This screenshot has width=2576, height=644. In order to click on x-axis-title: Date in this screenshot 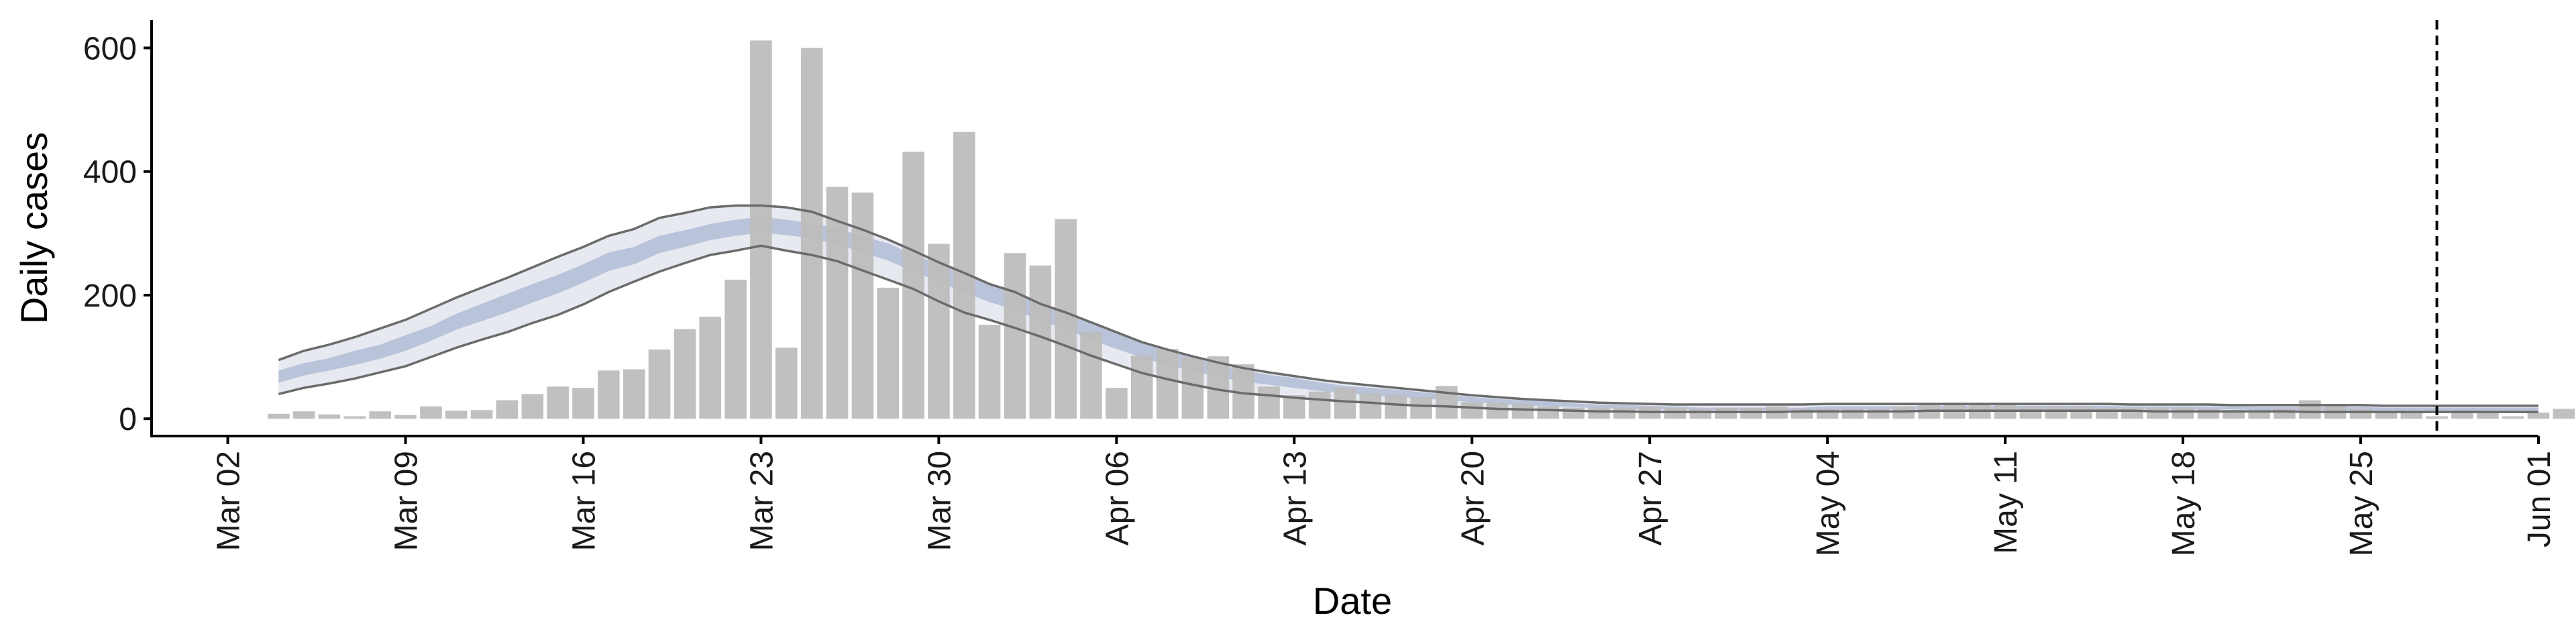, I will do `click(1352, 601)`.